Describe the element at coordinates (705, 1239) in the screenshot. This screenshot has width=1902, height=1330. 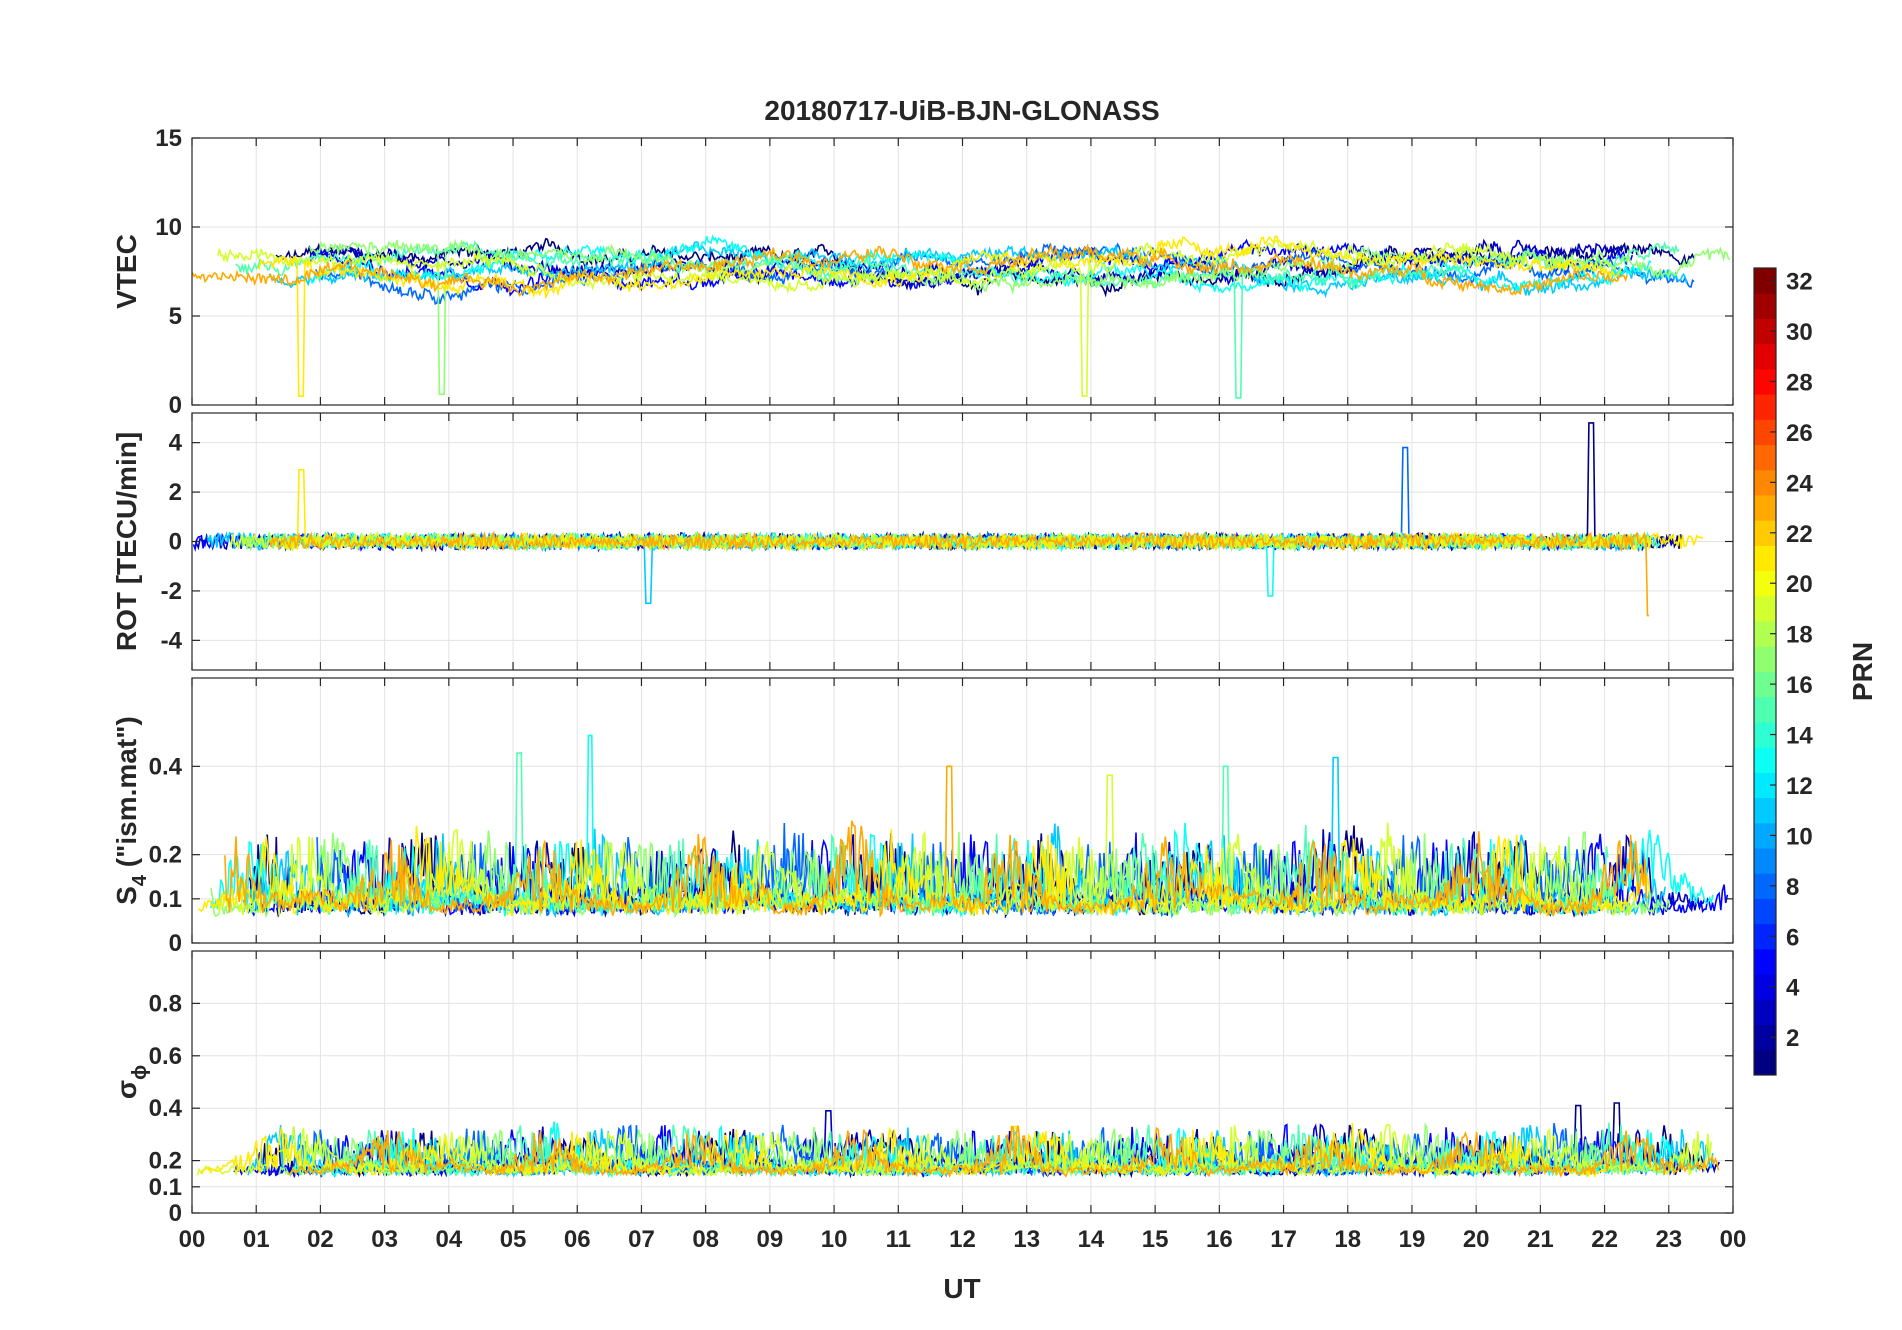
I see `x-tick-label: 08` at that location.